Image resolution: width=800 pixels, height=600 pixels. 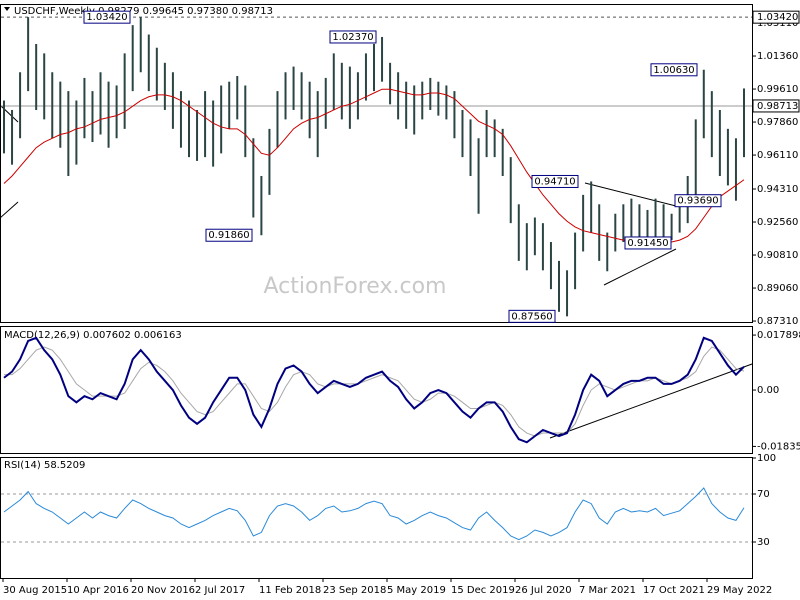 I want to click on x-tick-label: 11 Feb 2018, so click(x=290, y=590).